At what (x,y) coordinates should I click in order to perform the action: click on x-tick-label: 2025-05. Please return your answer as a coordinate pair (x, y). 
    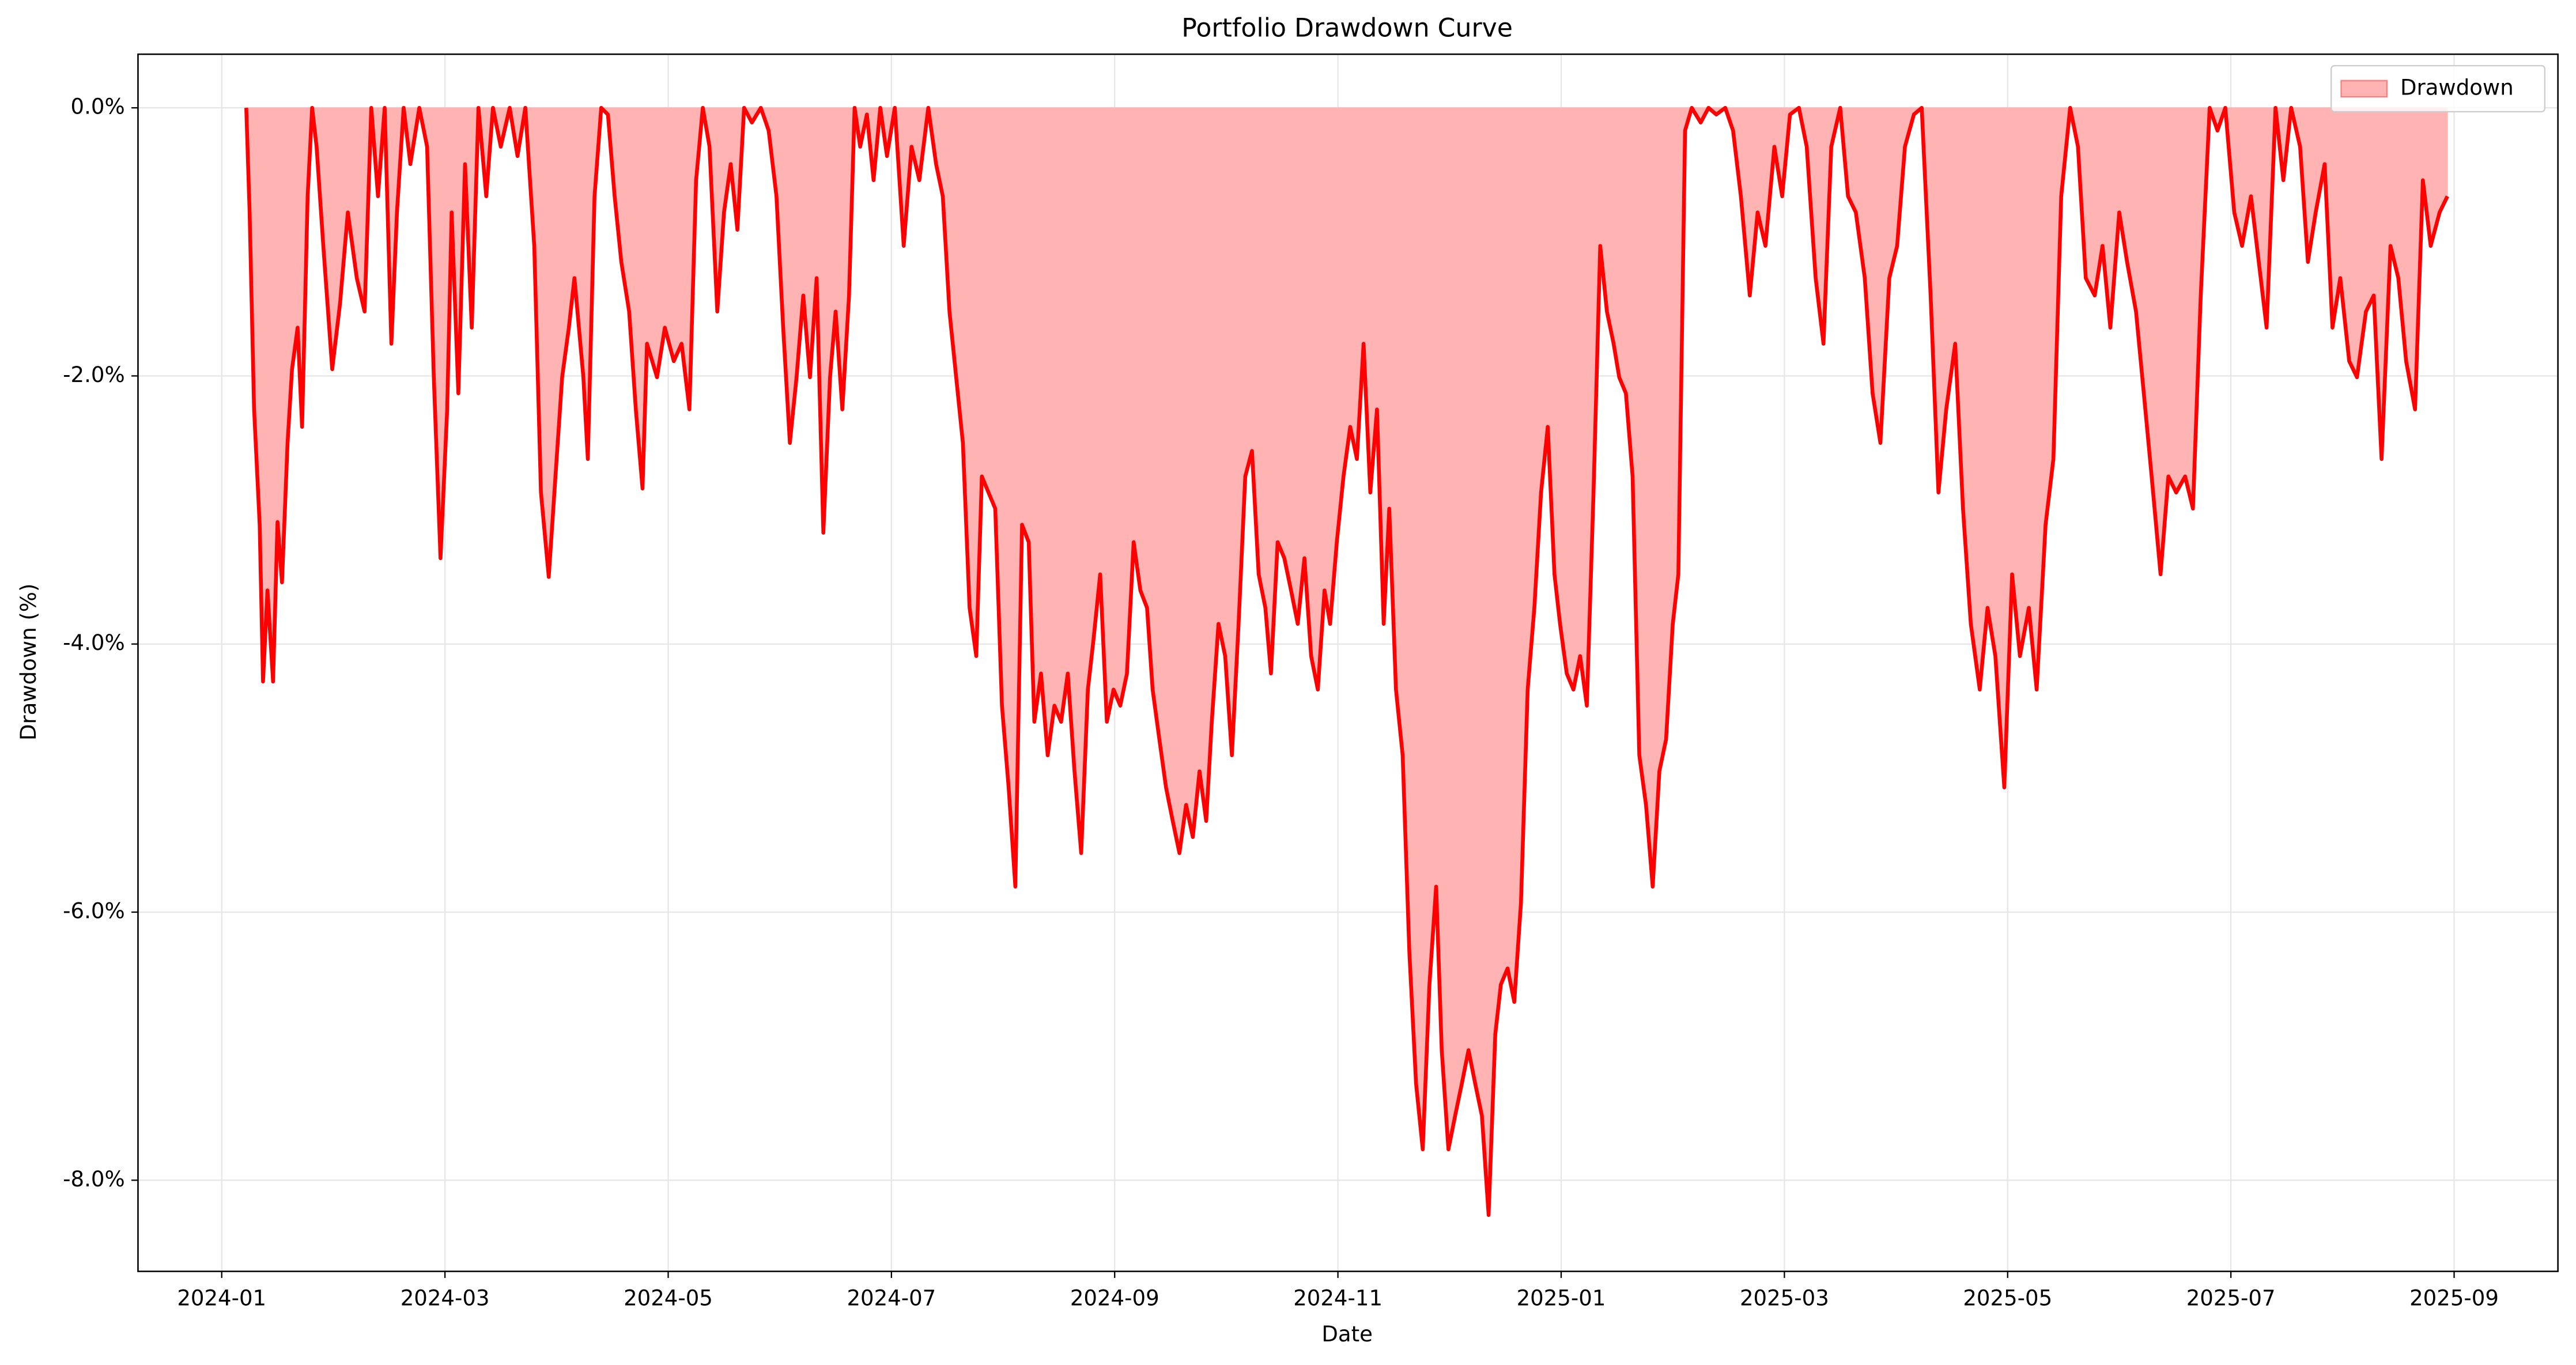
    Looking at the image, I should click on (2007, 1297).